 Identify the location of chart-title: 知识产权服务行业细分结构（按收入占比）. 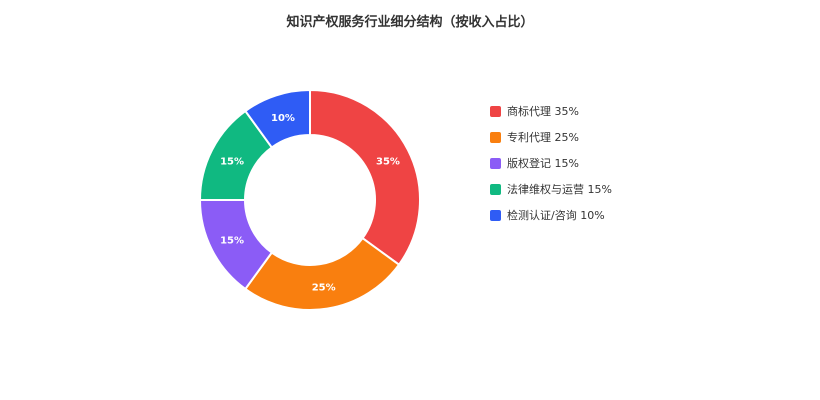
(410, 22).